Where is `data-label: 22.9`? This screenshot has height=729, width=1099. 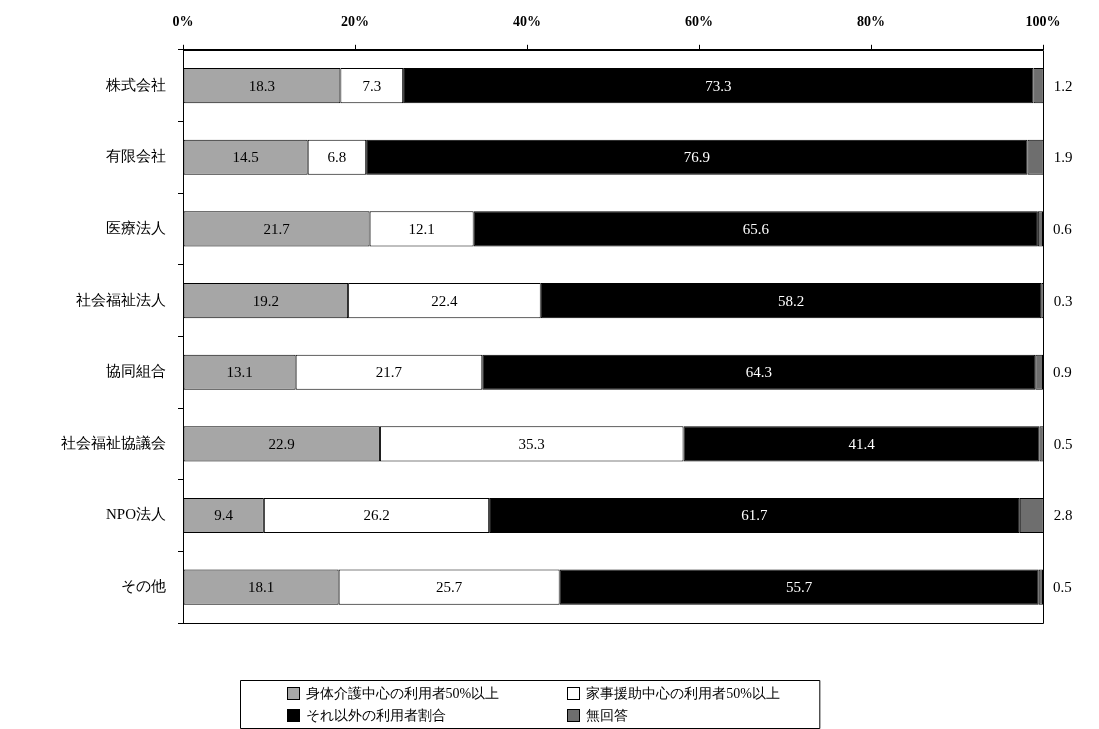 data-label: 22.9 is located at coordinates (281, 443).